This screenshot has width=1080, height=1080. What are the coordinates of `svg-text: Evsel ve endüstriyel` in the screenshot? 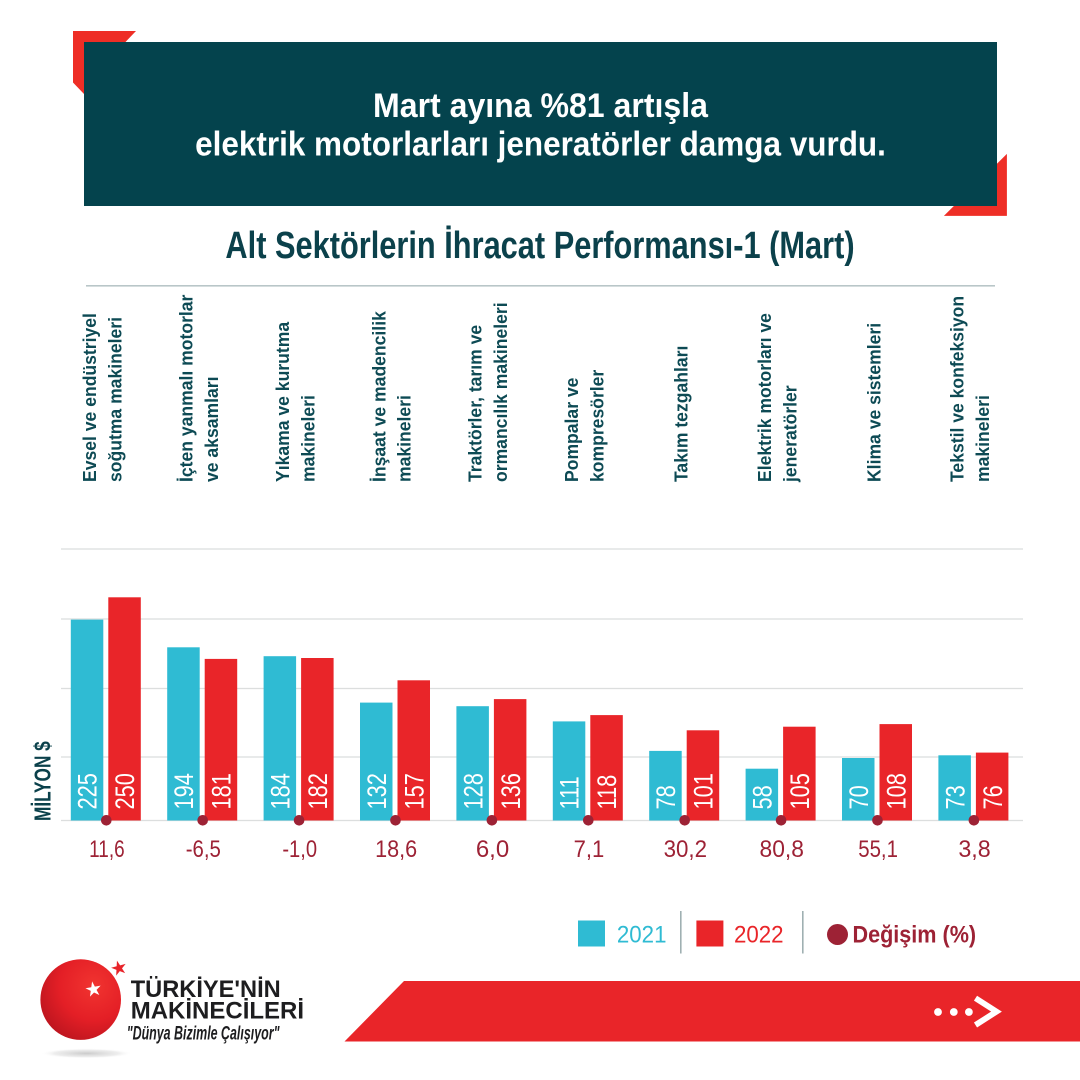 It's located at (90, 397).